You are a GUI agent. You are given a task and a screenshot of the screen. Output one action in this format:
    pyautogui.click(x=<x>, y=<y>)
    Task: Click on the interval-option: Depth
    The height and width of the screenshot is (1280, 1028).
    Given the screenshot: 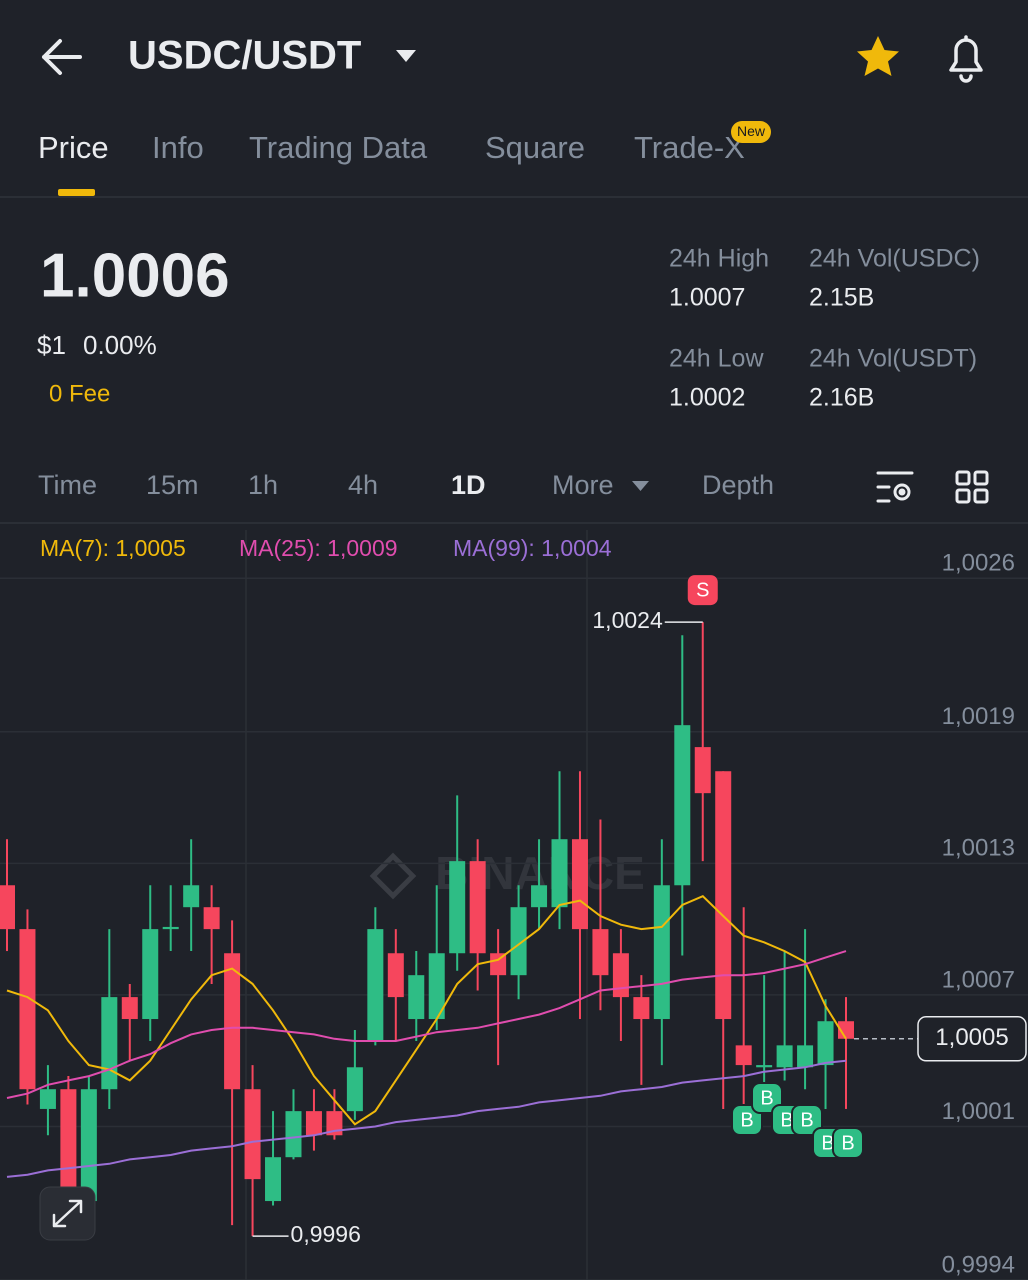 What is the action you would take?
    pyautogui.click(x=738, y=485)
    